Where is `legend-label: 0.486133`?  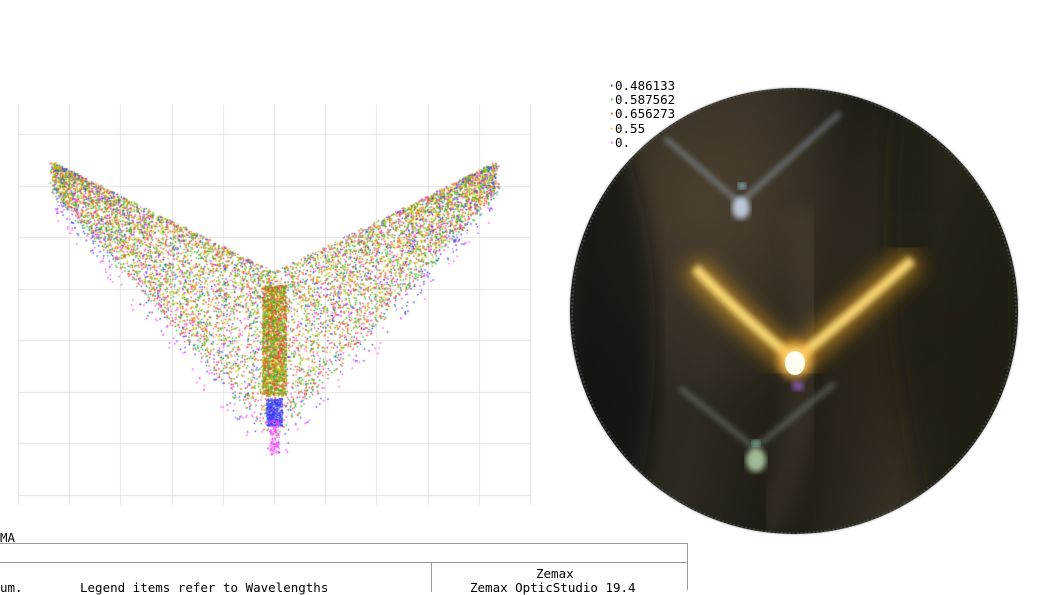
legend-label: 0.486133 is located at coordinates (645, 85).